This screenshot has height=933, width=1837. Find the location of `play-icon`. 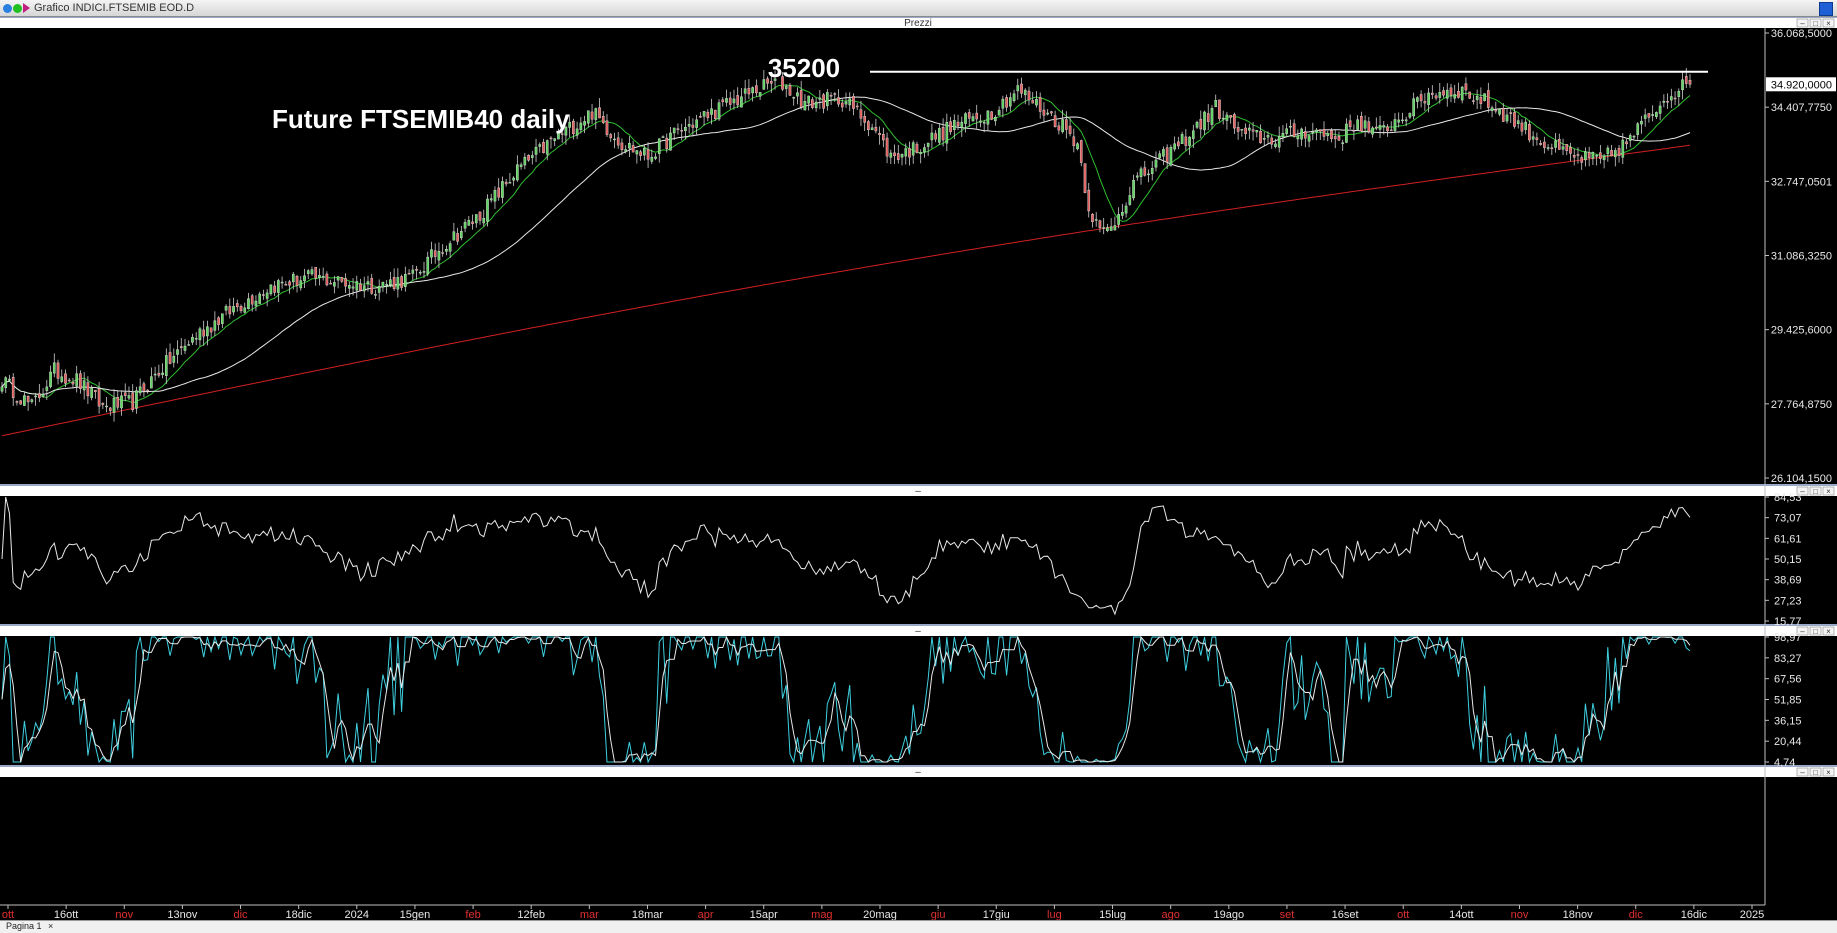

play-icon is located at coordinates (26, 8).